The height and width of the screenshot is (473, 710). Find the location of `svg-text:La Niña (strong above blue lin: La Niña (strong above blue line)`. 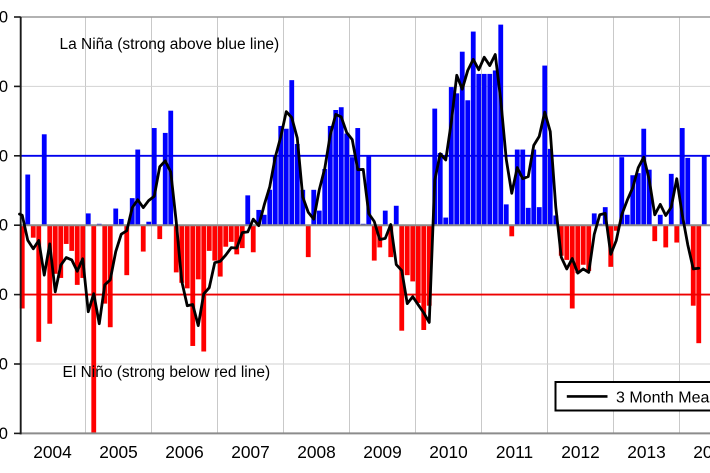

svg-text:La Niña (strong above blue lin: La Niña (strong above blue line) is located at coordinates (170, 44).